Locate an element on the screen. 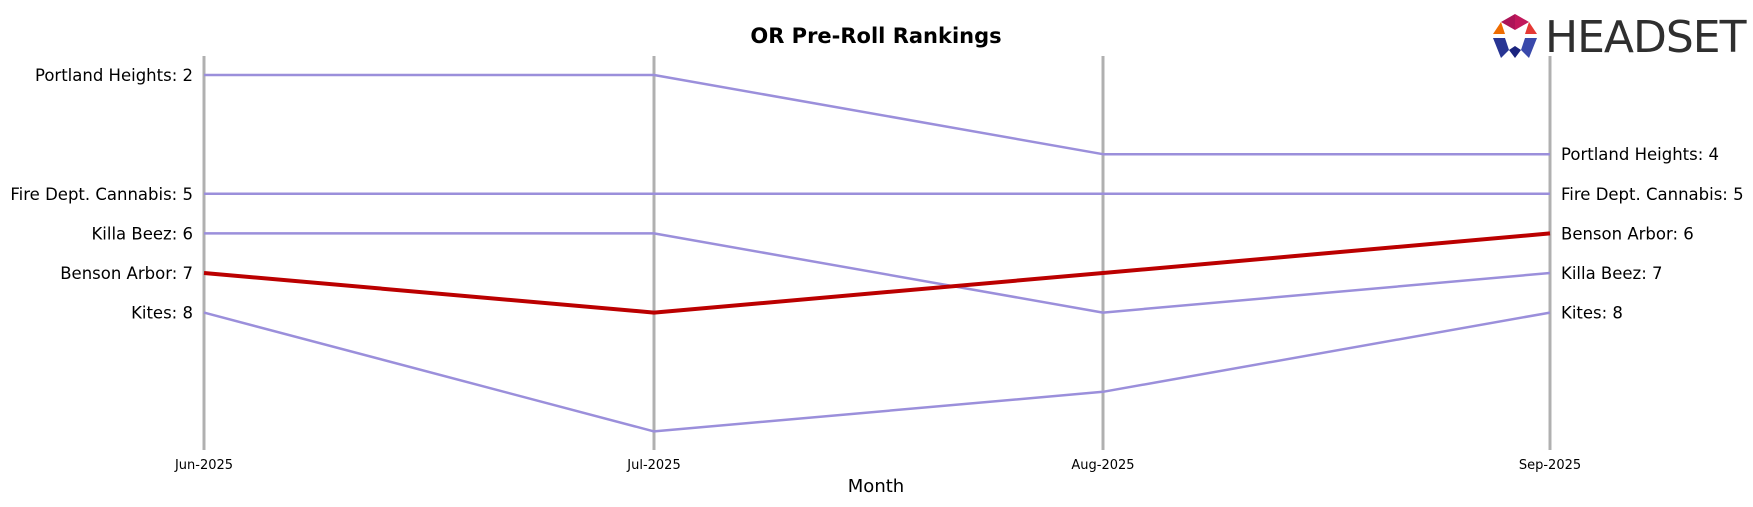  start-label: Fire Dept. Cannabis: 5 is located at coordinates (101, 194).